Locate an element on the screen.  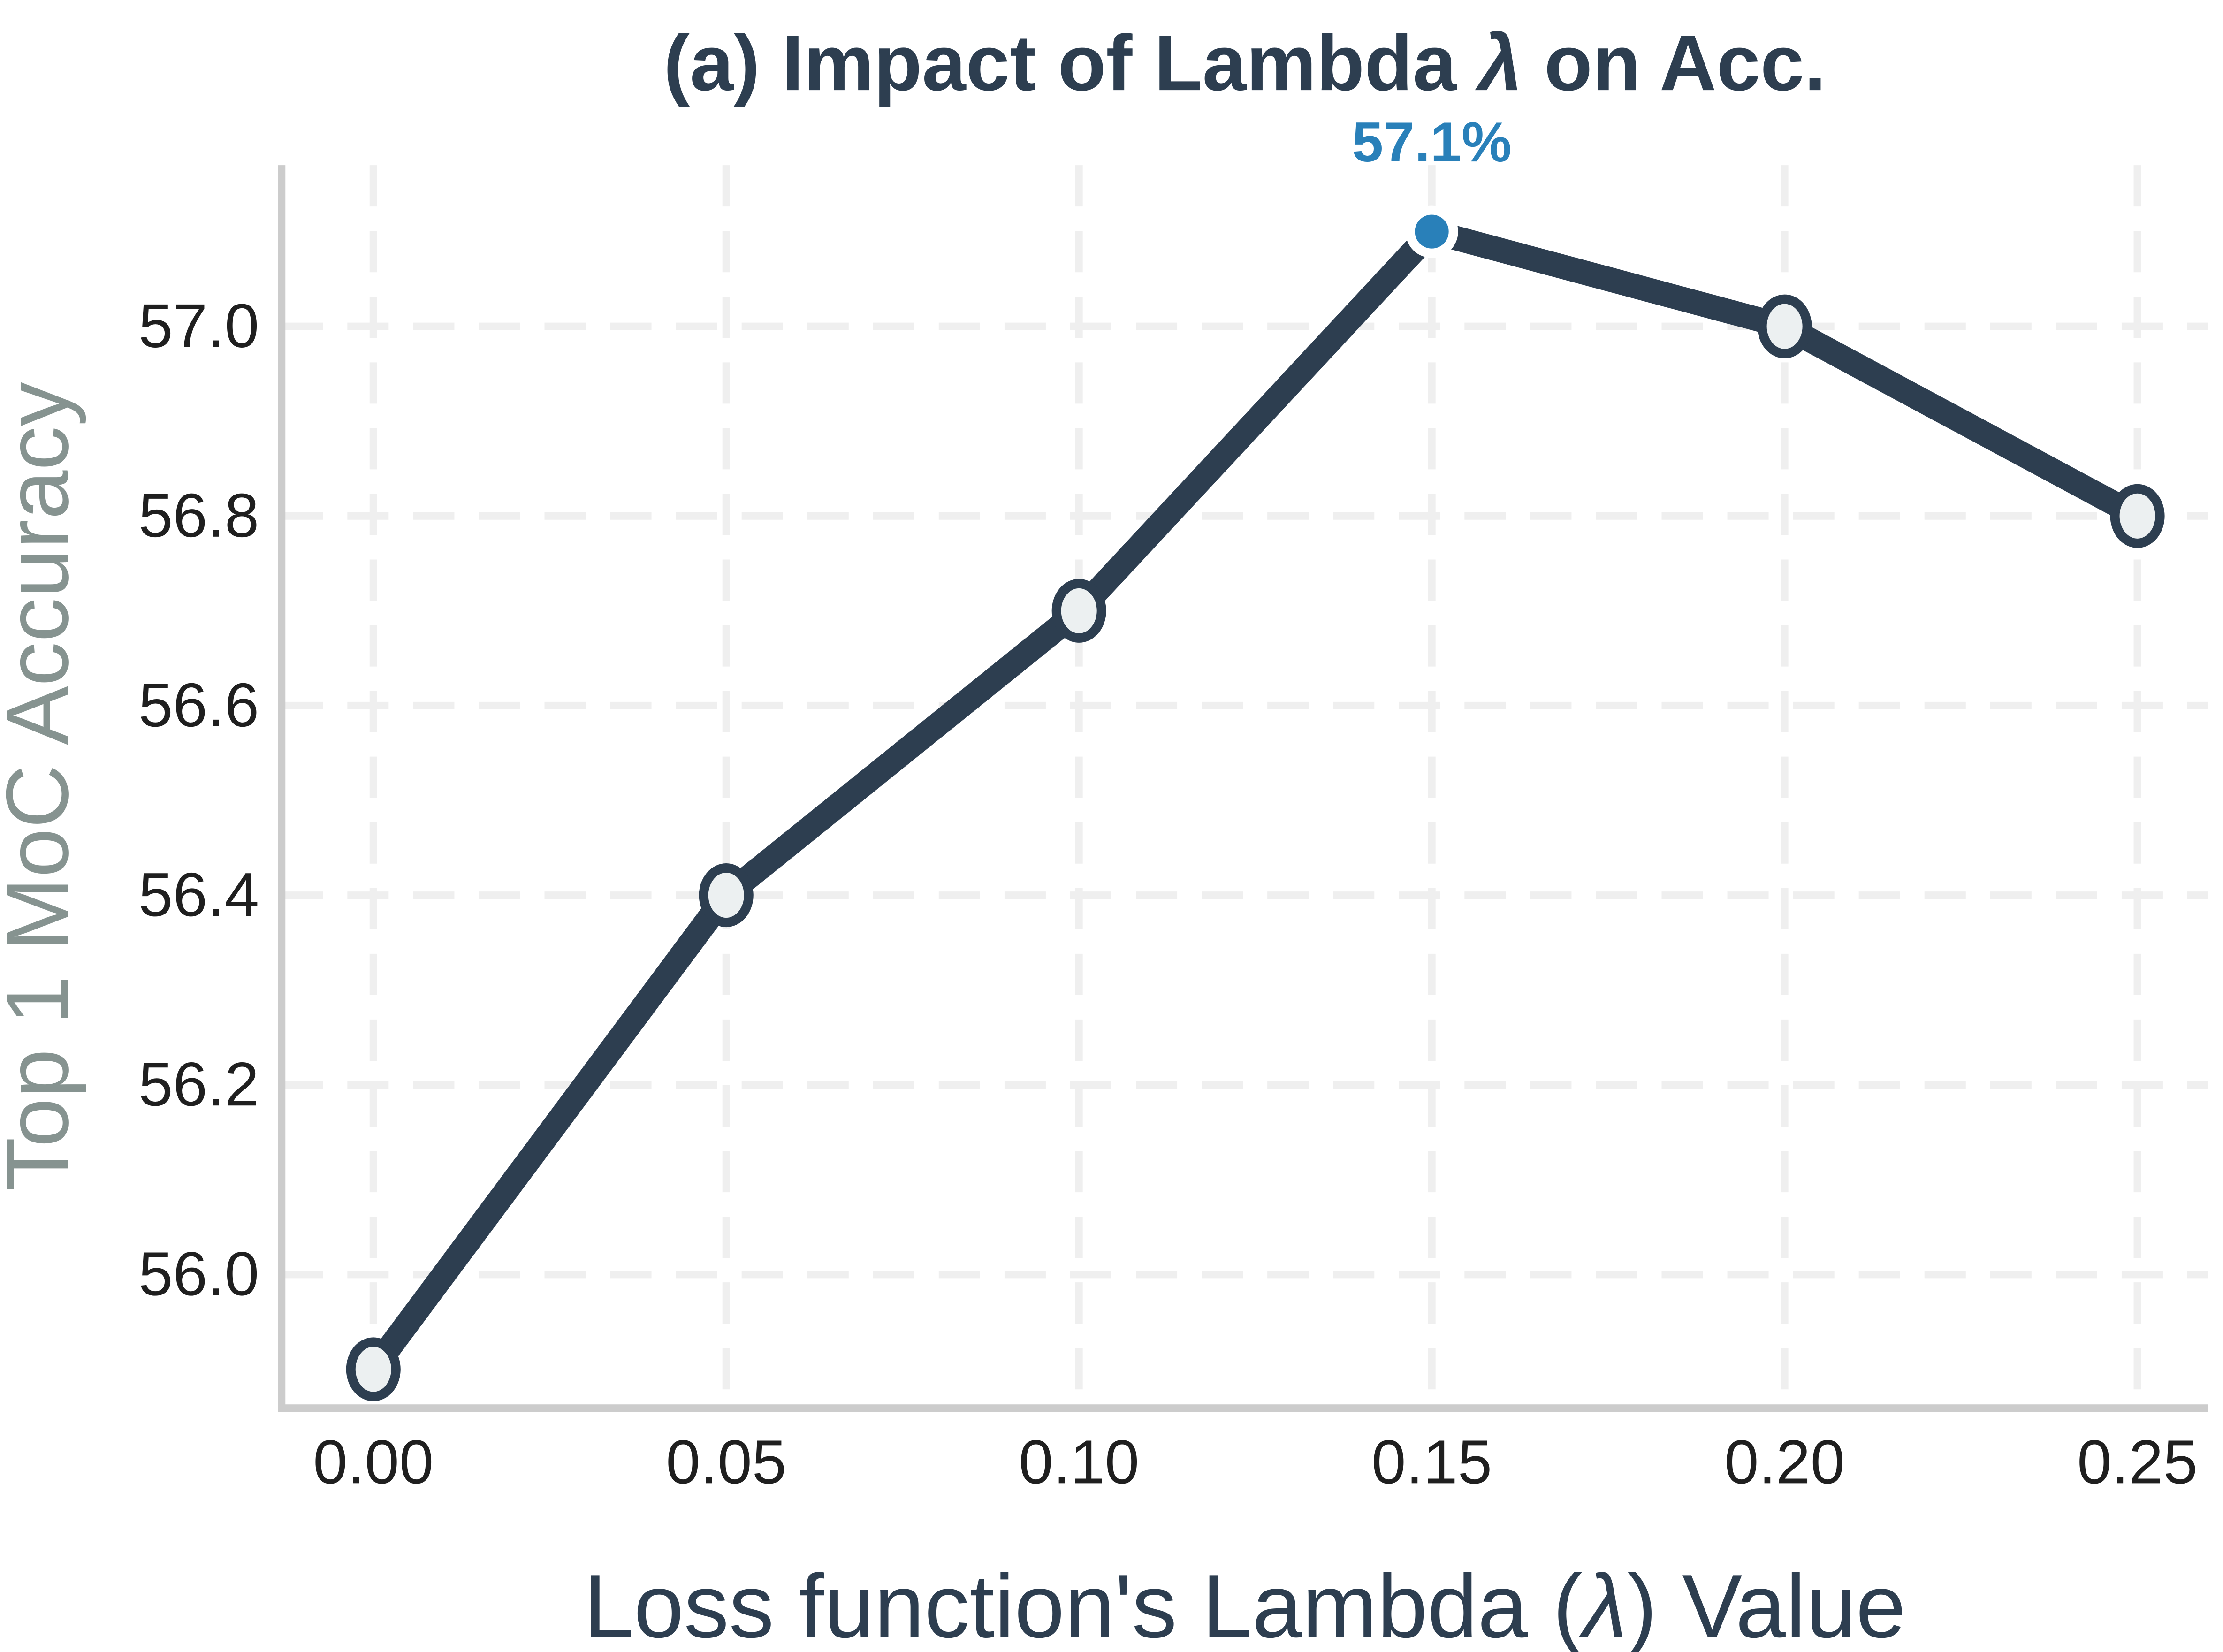
x-axis-label-suffix: ) Value is located at coordinates (1766, 1603).